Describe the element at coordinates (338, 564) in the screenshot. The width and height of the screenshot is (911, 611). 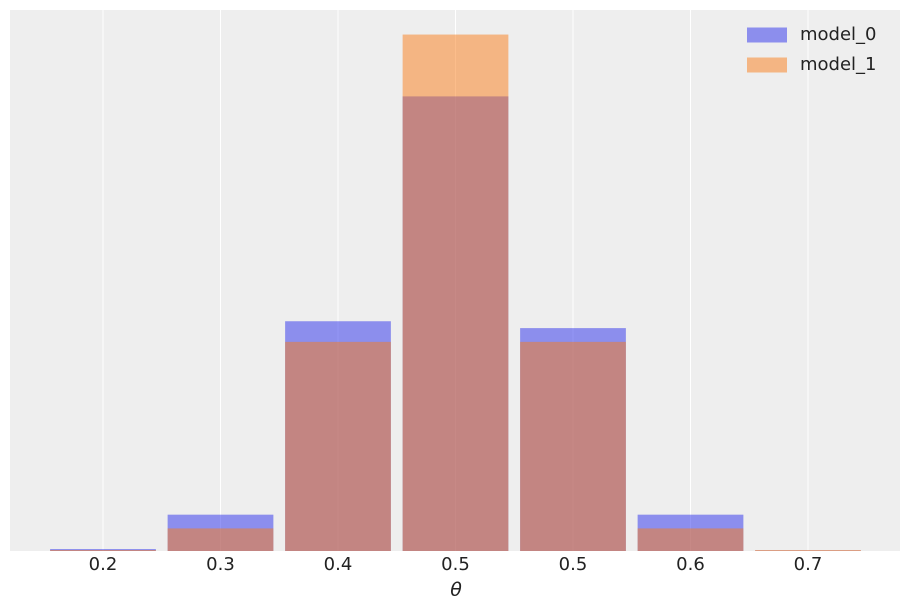
I see `x-tick-label: 0.4` at that location.